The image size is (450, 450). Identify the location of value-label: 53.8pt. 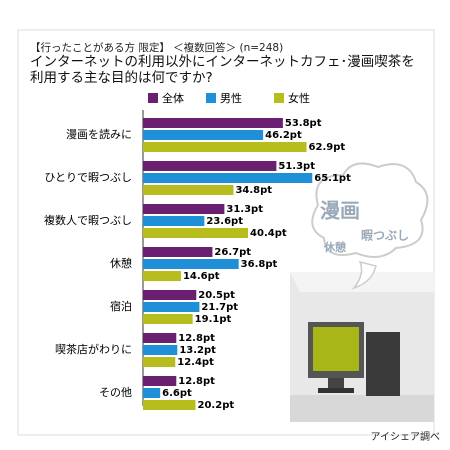
(303, 123).